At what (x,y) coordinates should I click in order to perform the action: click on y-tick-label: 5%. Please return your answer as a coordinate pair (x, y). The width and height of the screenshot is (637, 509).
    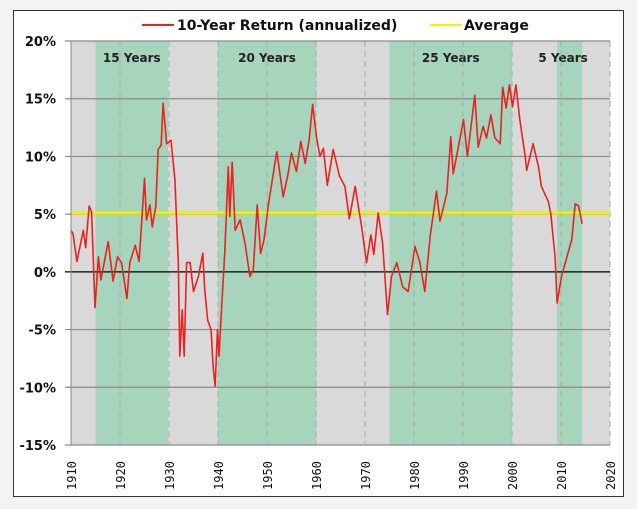
    Looking at the image, I should click on (45, 215).